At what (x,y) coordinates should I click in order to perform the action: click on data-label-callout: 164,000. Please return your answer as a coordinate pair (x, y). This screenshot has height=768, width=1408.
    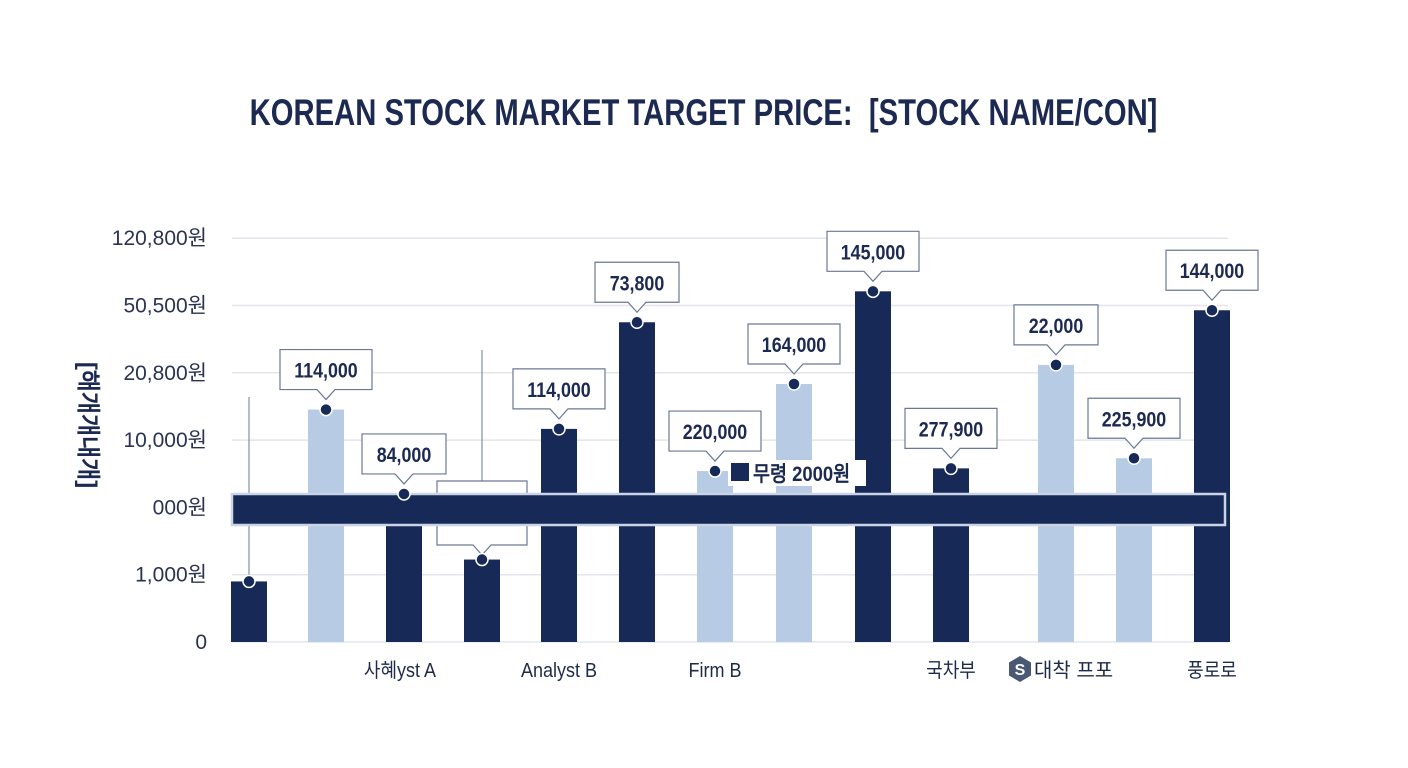
    Looking at the image, I should click on (794, 349).